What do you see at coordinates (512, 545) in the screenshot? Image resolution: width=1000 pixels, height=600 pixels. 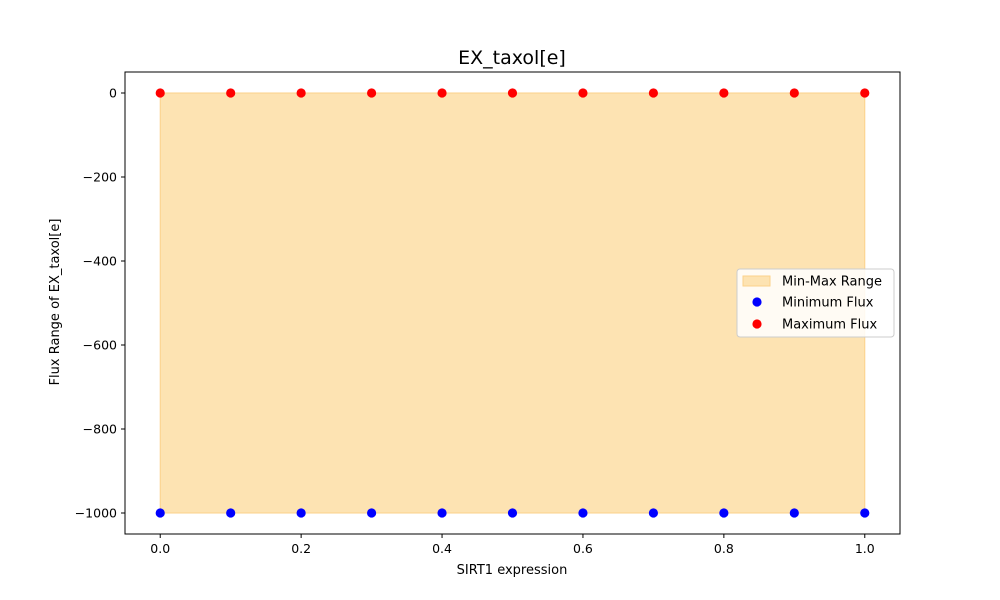 I see `x-axis-ticks: 0.0 0.2 0.4 0.6 0.8 1.0` at bounding box center [512, 545].